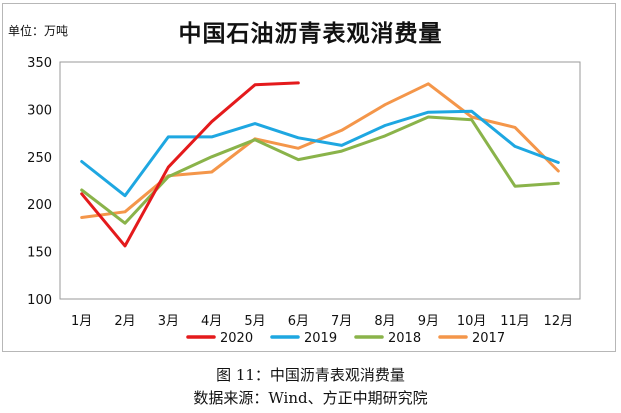 The height and width of the screenshot is (413, 621). Describe the element at coordinates (81, 321) in the screenshot. I see `x-tick-label: 1月` at that location.